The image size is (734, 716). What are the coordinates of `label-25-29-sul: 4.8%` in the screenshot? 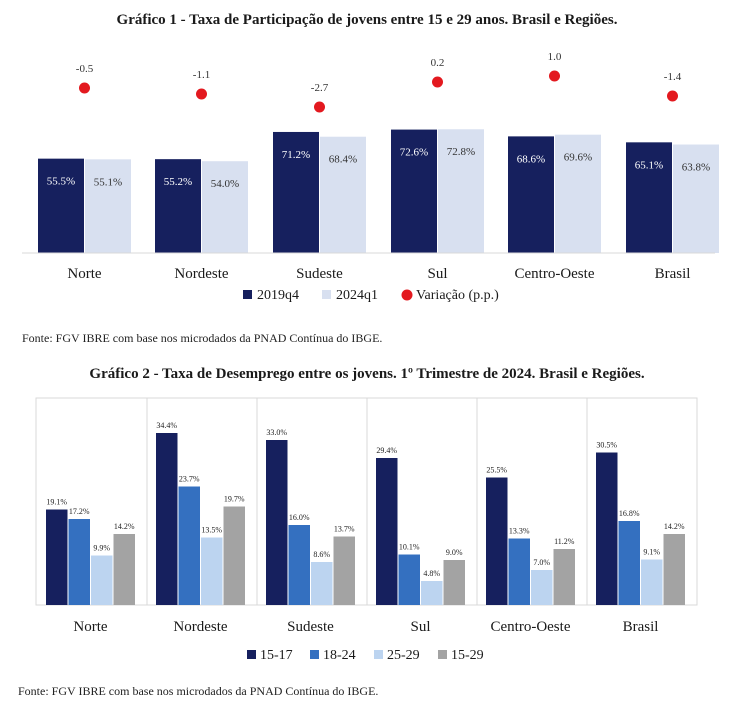 It's located at (431, 573).